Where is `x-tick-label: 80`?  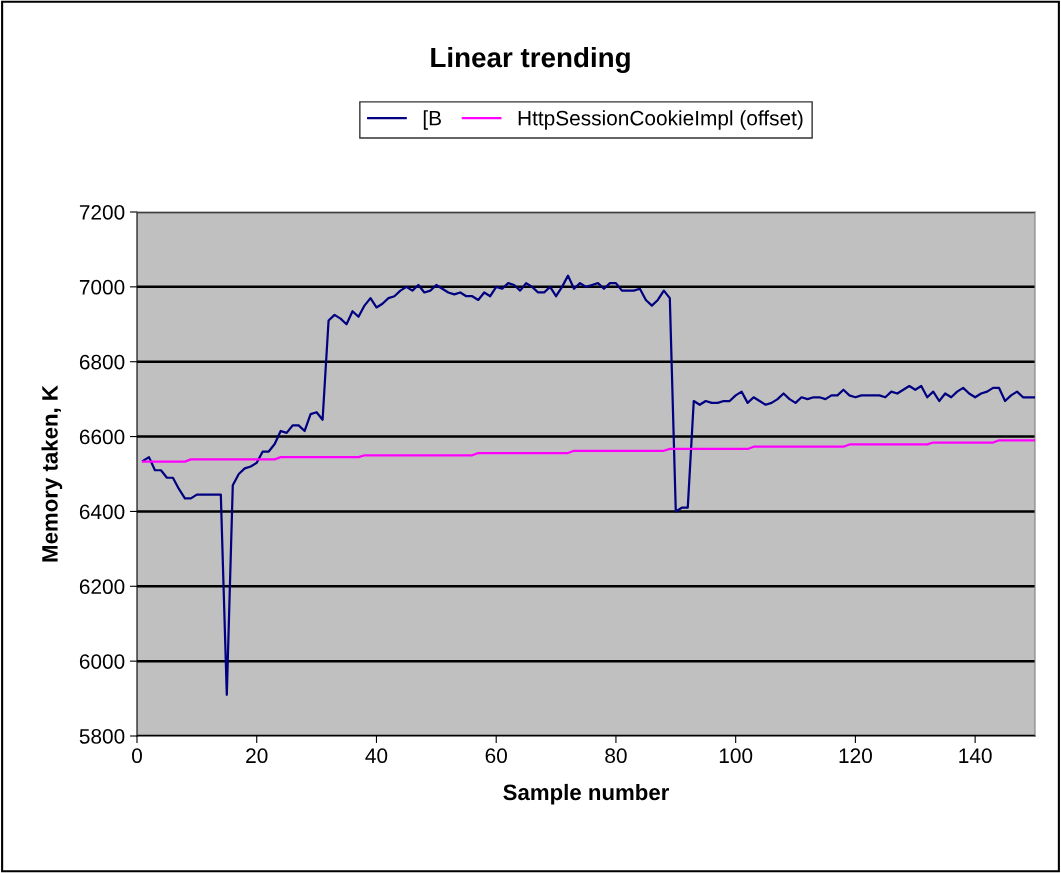 x-tick-label: 80 is located at coordinates (616, 756).